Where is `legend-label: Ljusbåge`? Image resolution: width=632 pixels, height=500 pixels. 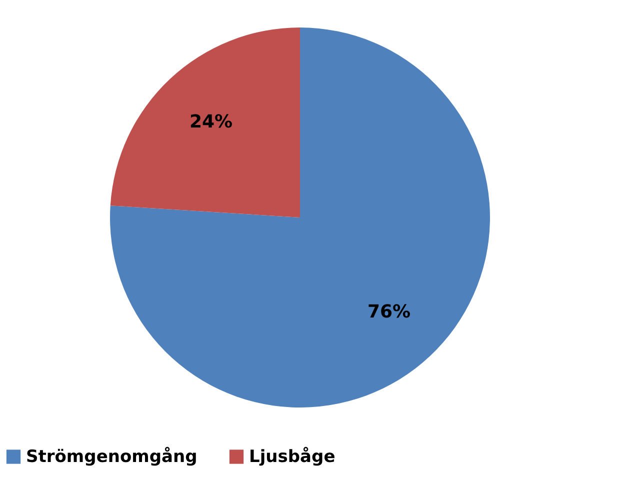
legend-label: Ljusbåge is located at coordinates (292, 456).